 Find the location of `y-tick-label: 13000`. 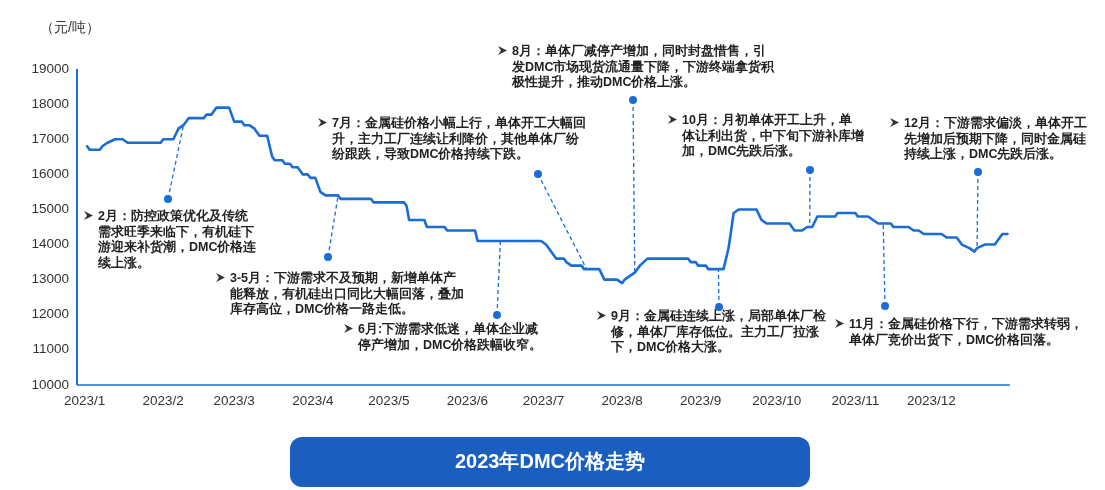

y-tick-label: 13000 is located at coordinates (50, 279).